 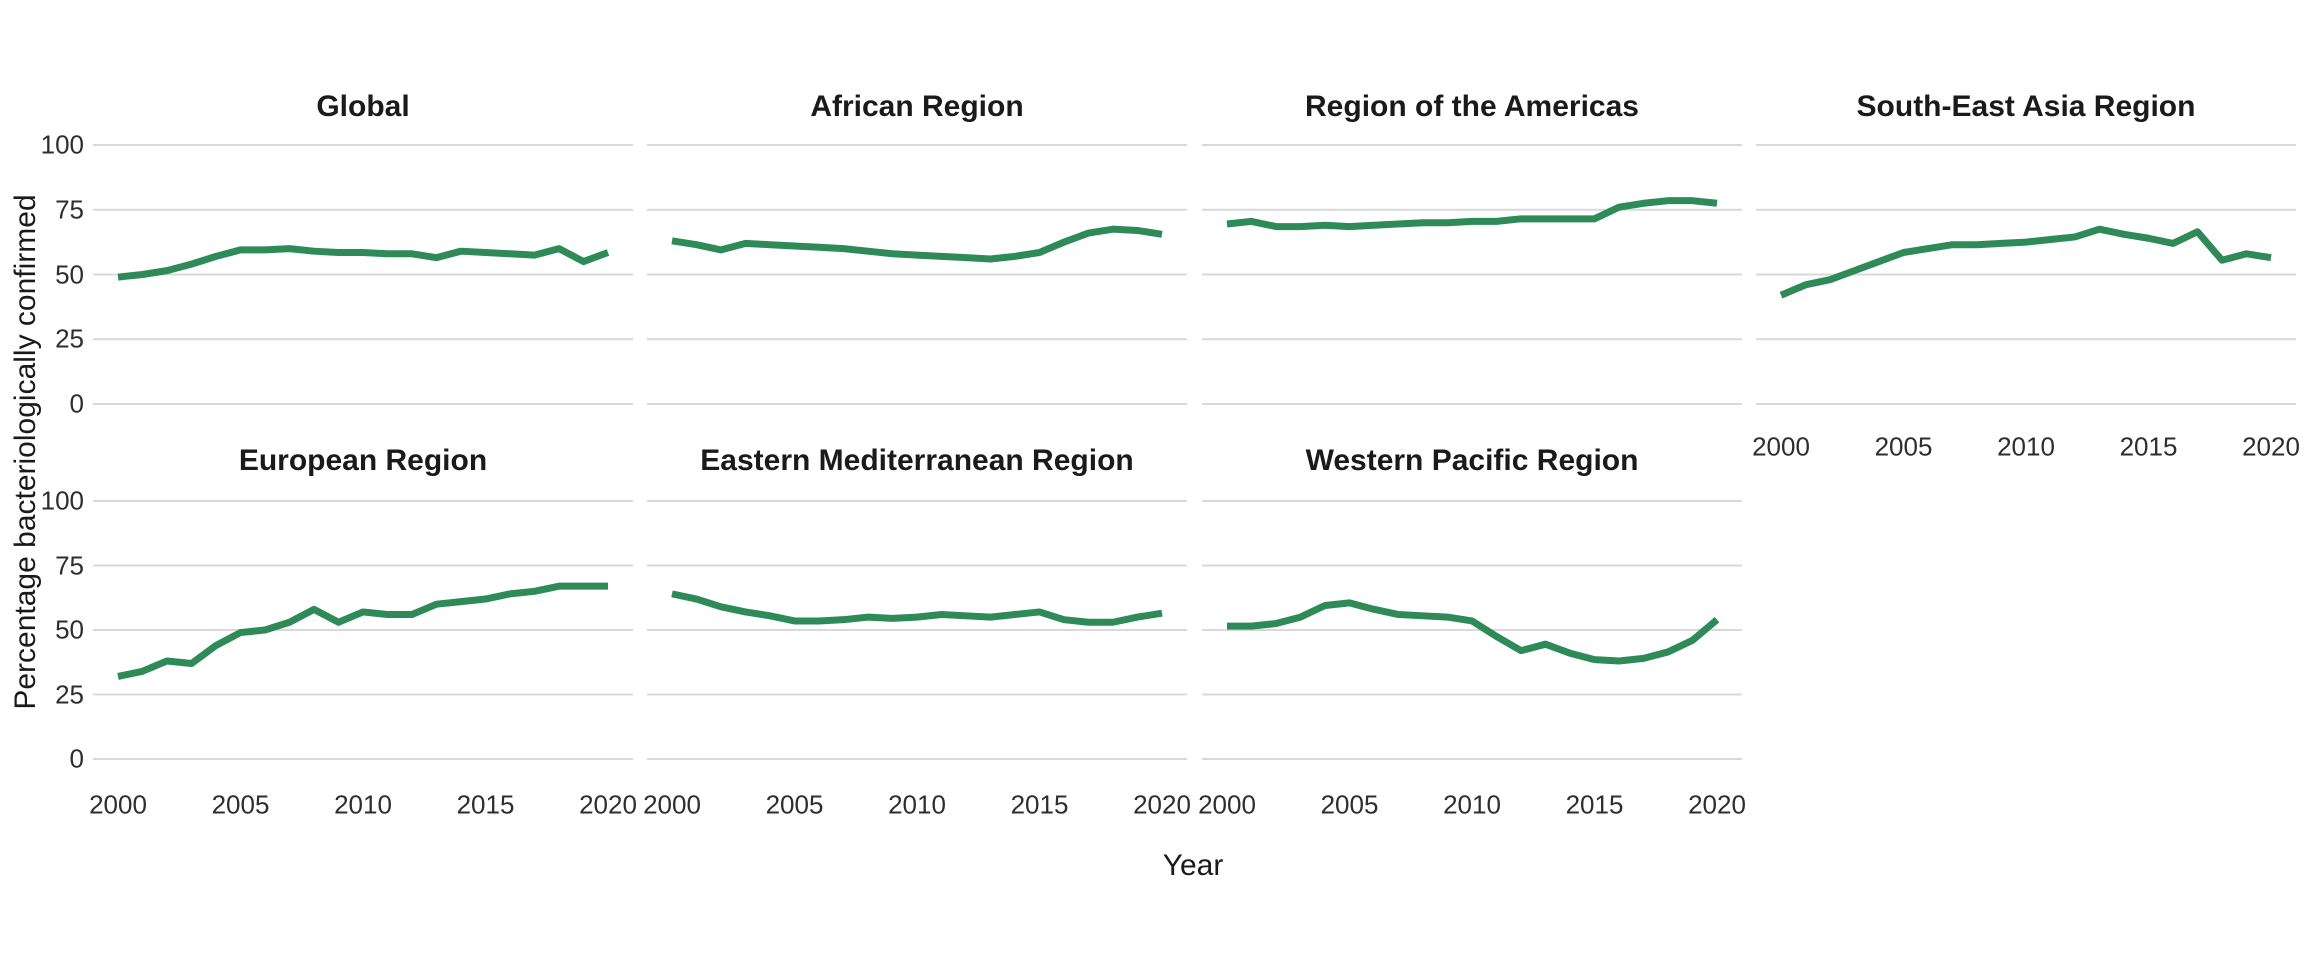 I want to click on x-axis-title: Year, so click(x=1193, y=865).